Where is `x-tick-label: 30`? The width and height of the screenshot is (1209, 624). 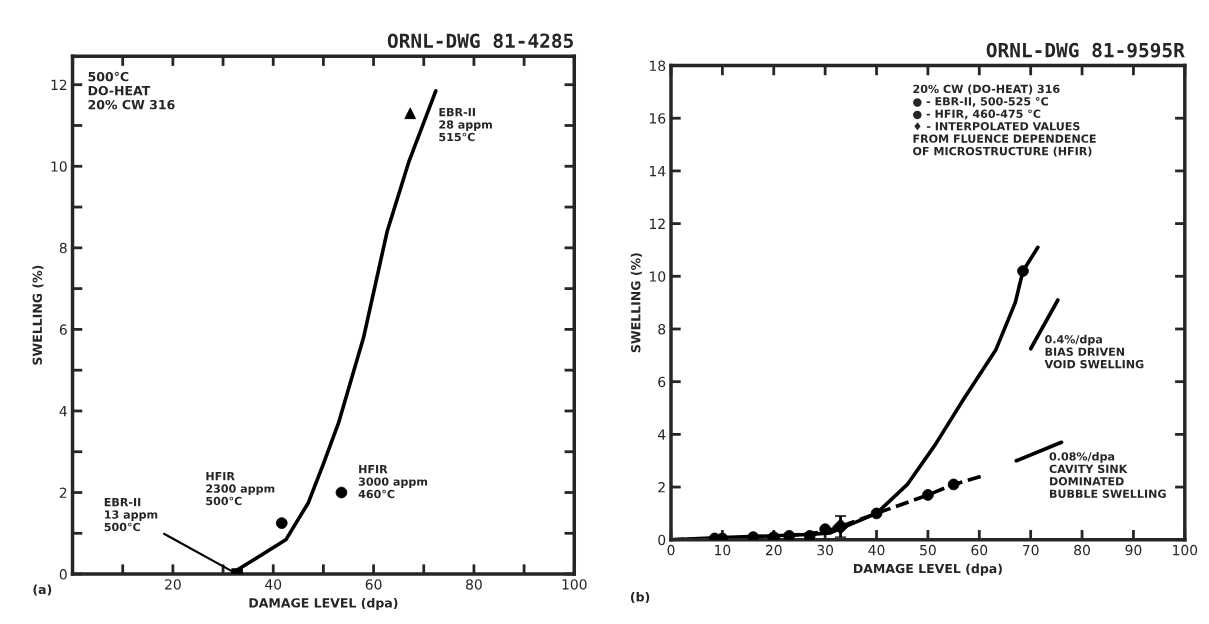 x-tick-label: 30 is located at coordinates (825, 550).